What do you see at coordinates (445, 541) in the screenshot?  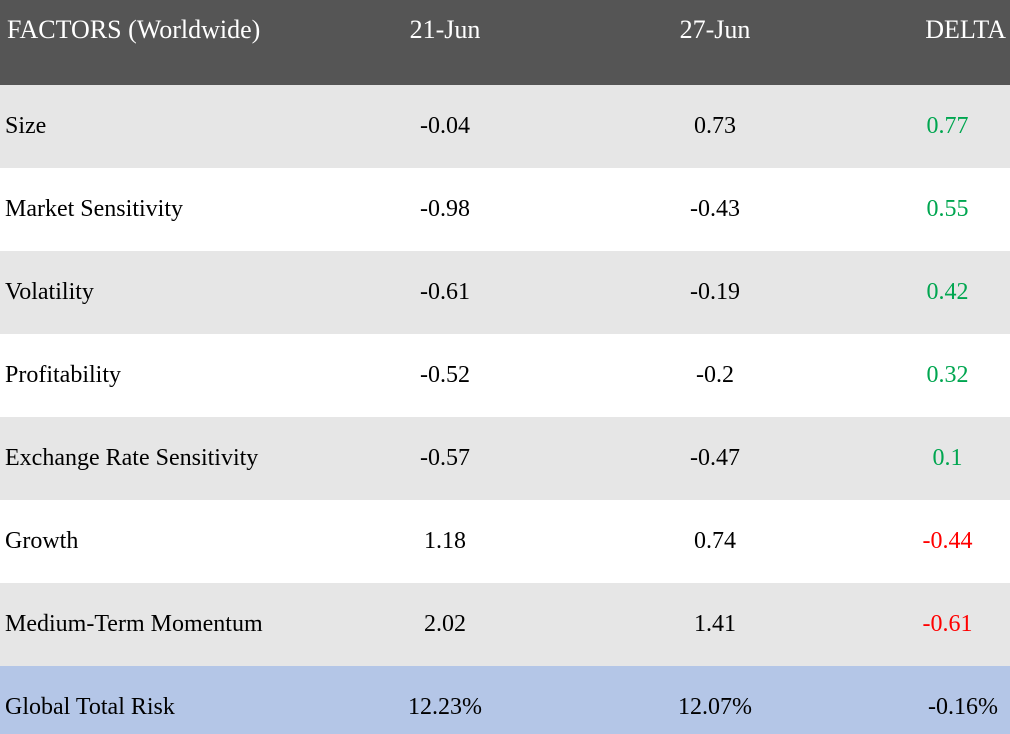 I see `value-21-jun: 1.18` at bounding box center [445, 541].